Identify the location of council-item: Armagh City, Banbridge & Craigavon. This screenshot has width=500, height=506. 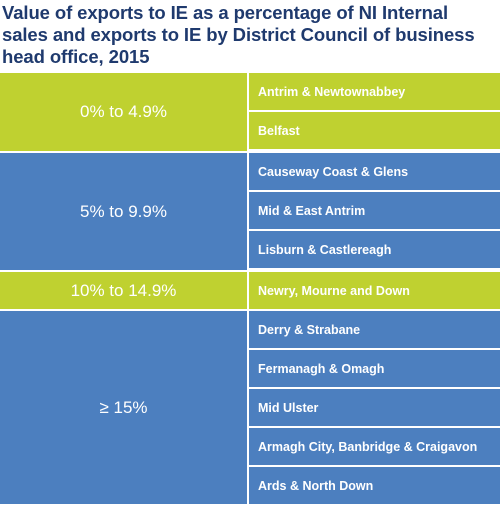
(374, 446).